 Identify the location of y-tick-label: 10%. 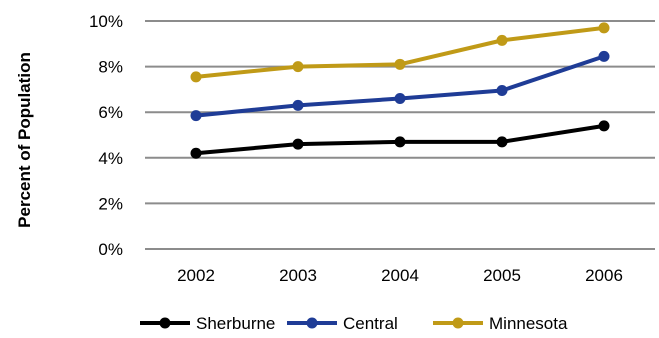
(106, 21).